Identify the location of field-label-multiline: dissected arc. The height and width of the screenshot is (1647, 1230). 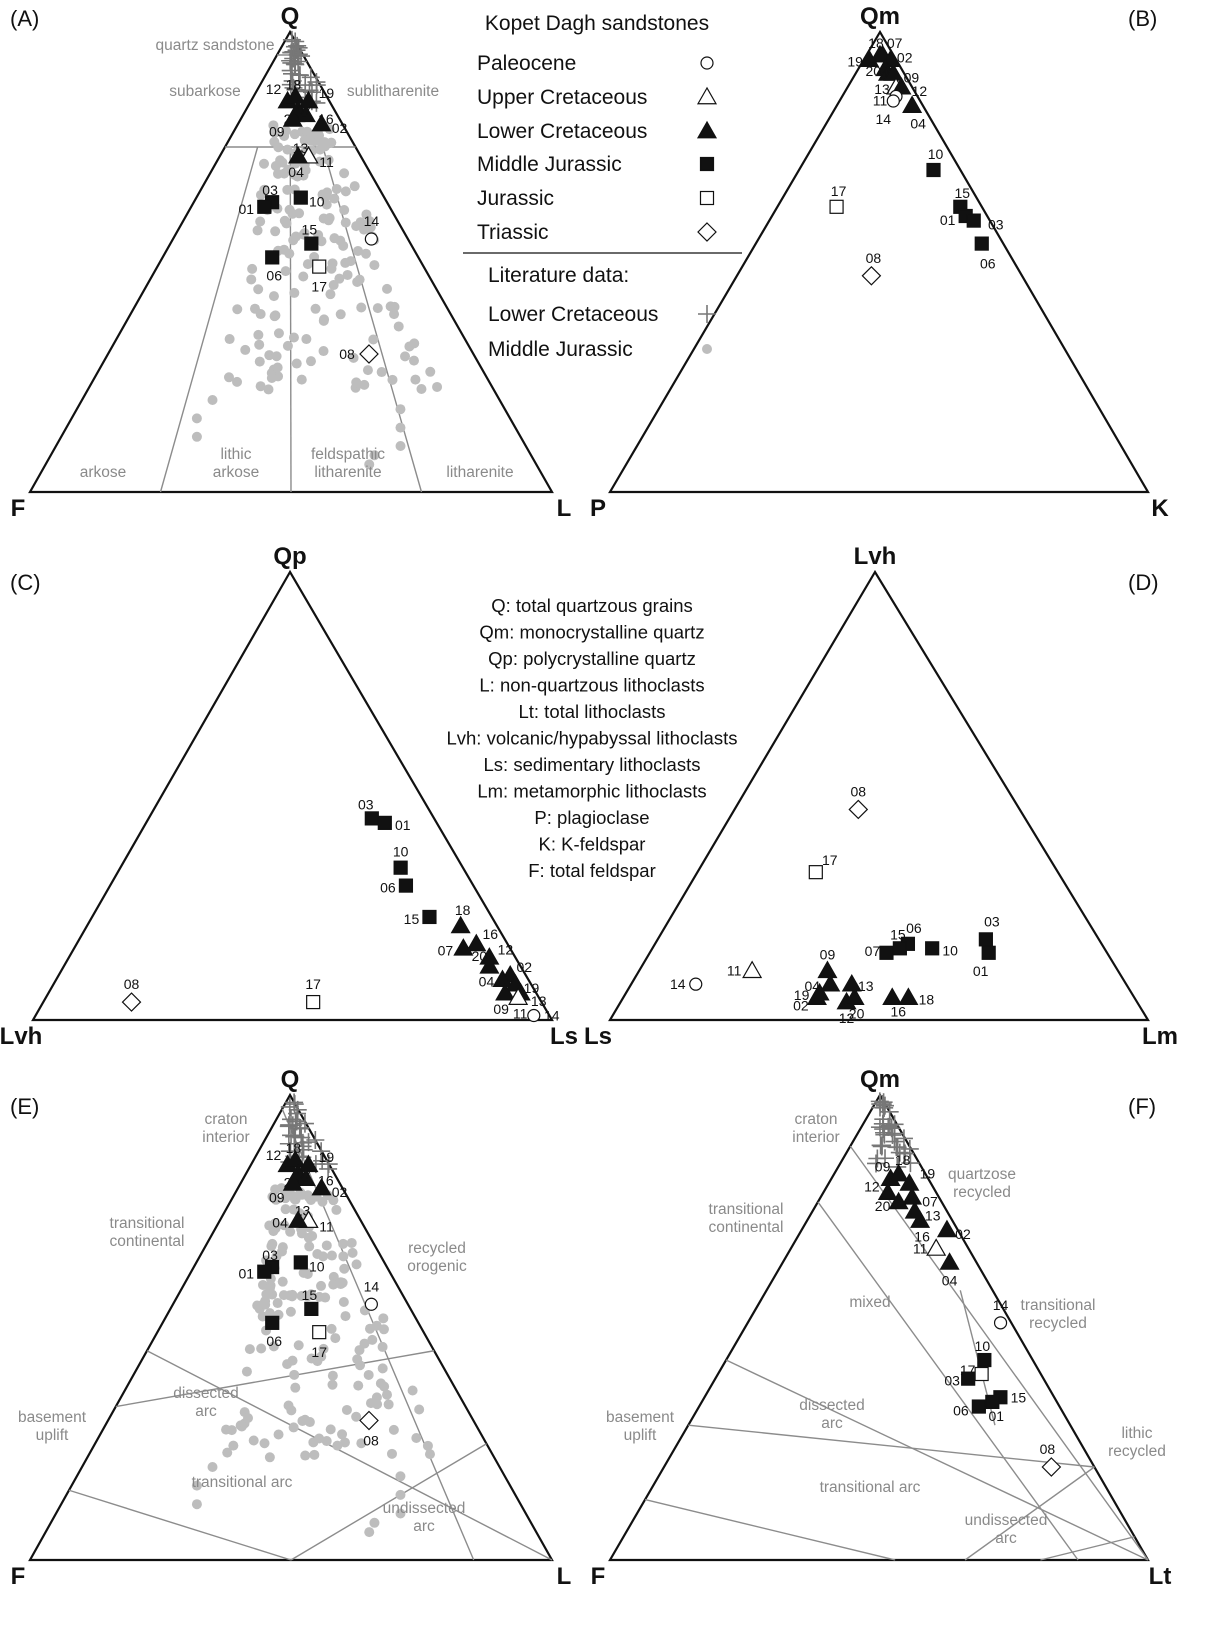
(205, 1402).